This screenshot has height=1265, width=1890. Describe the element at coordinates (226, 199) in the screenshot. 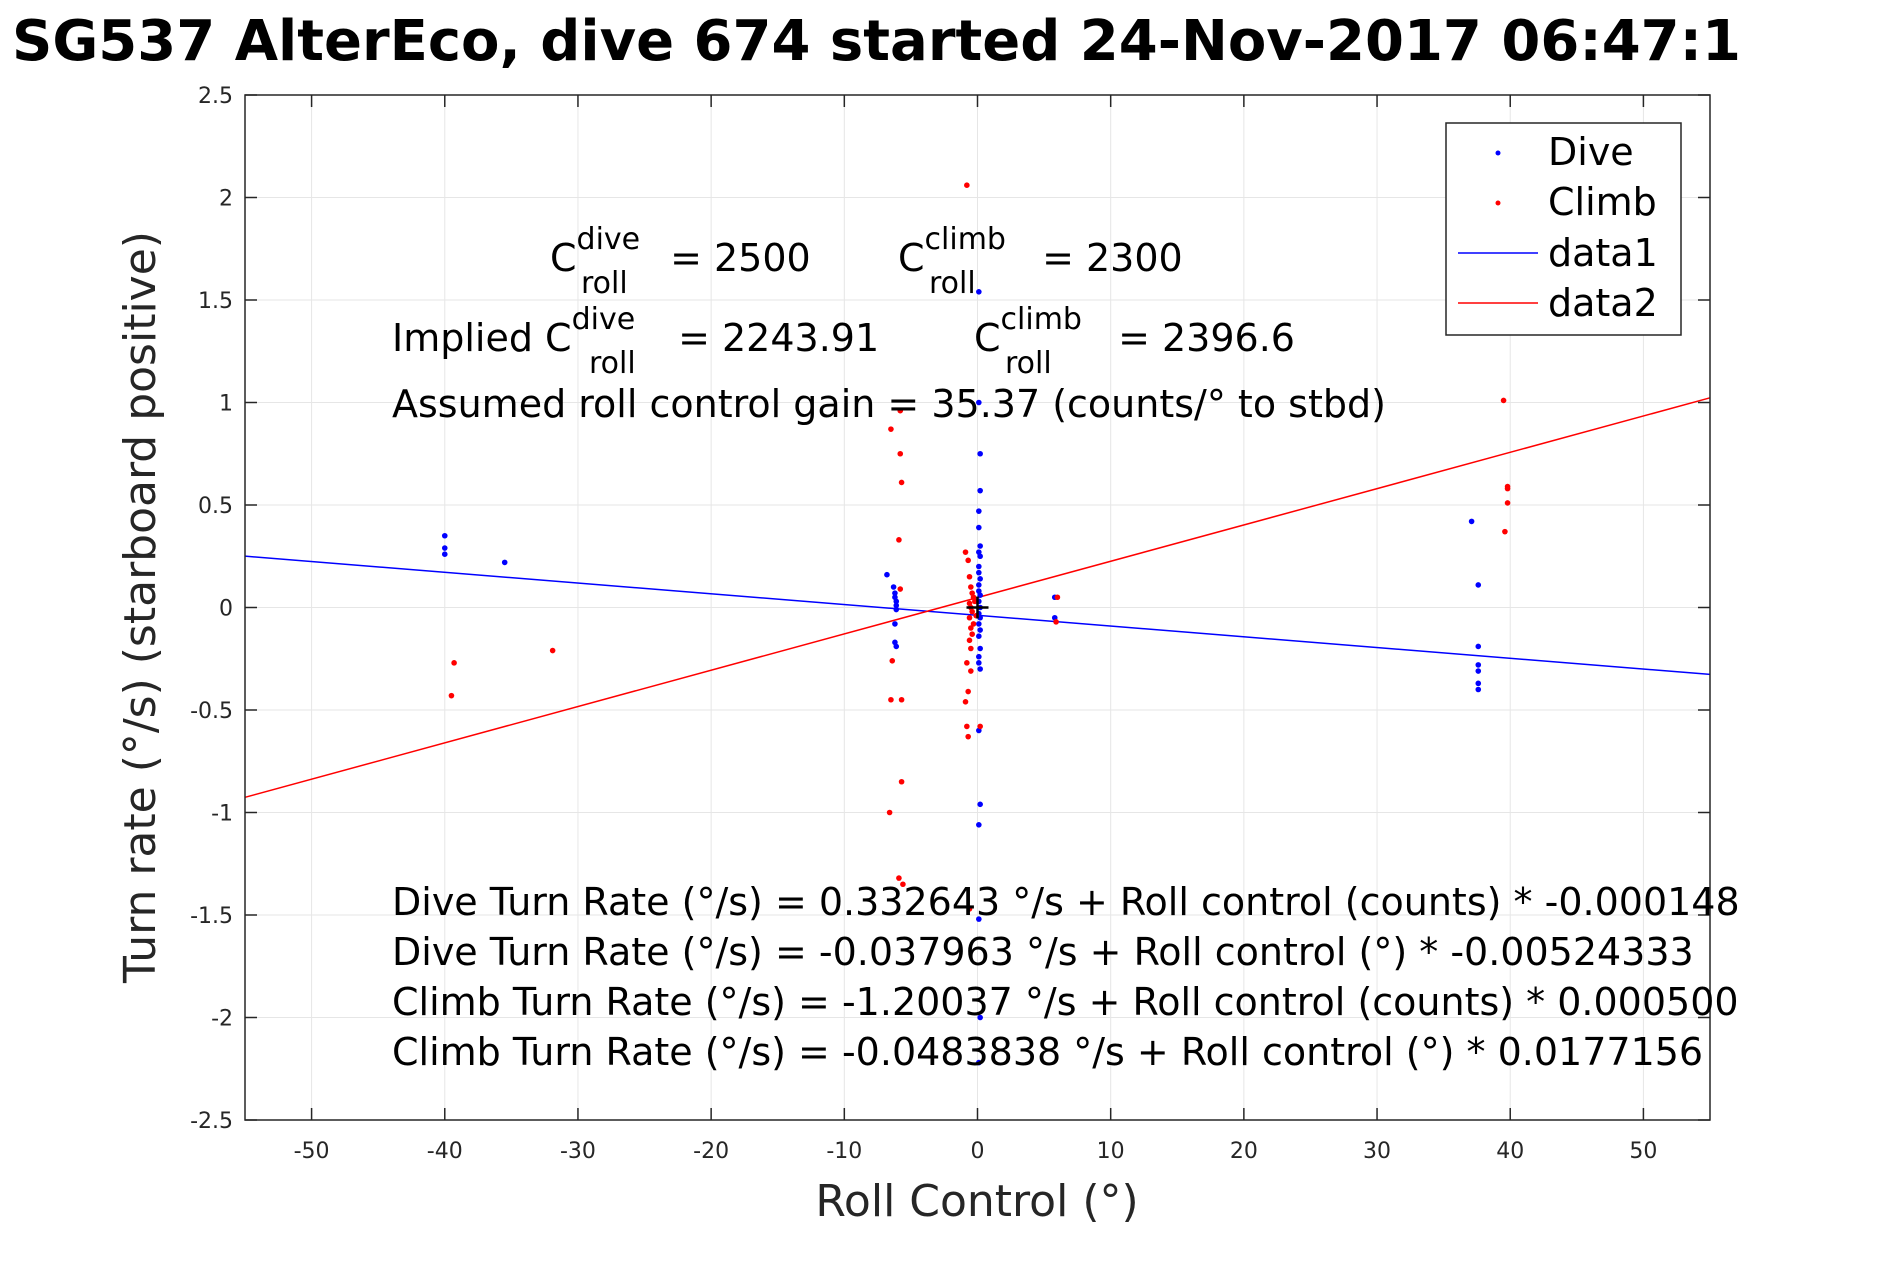

I see `y-tick-label: 2` at that location.